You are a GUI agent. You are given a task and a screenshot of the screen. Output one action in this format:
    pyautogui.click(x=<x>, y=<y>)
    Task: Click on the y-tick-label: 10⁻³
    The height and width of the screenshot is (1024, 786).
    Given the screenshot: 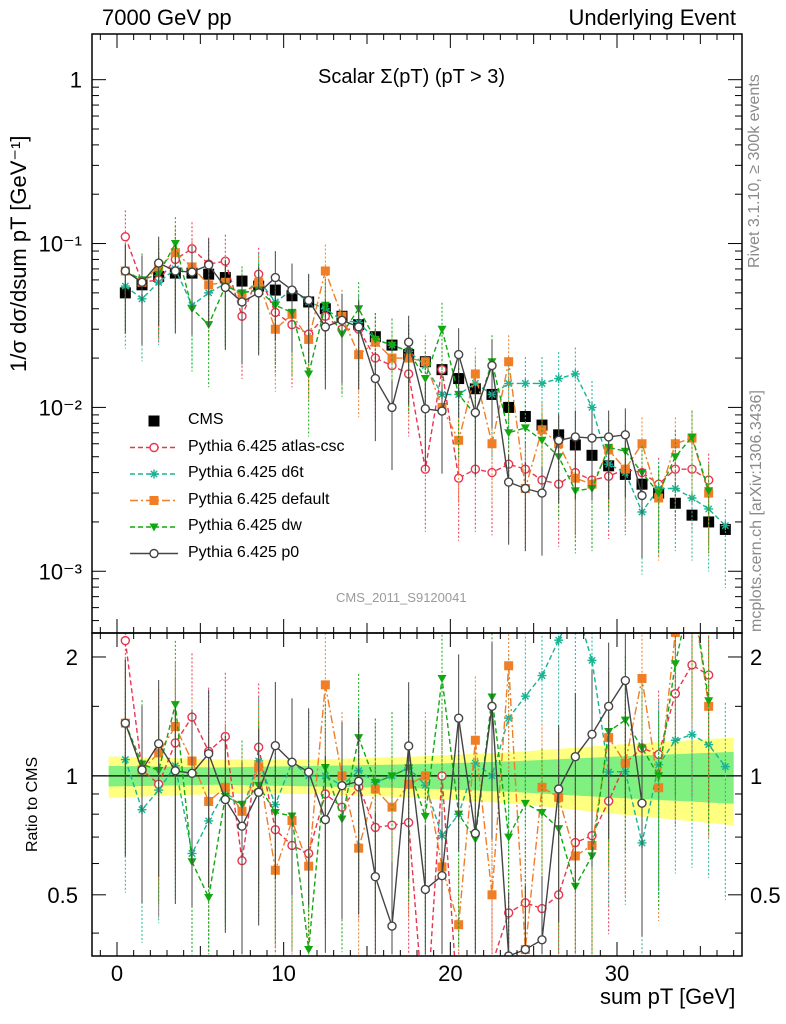 What is the action you would take?
    pyautogui.click(x=60, y=571)
    